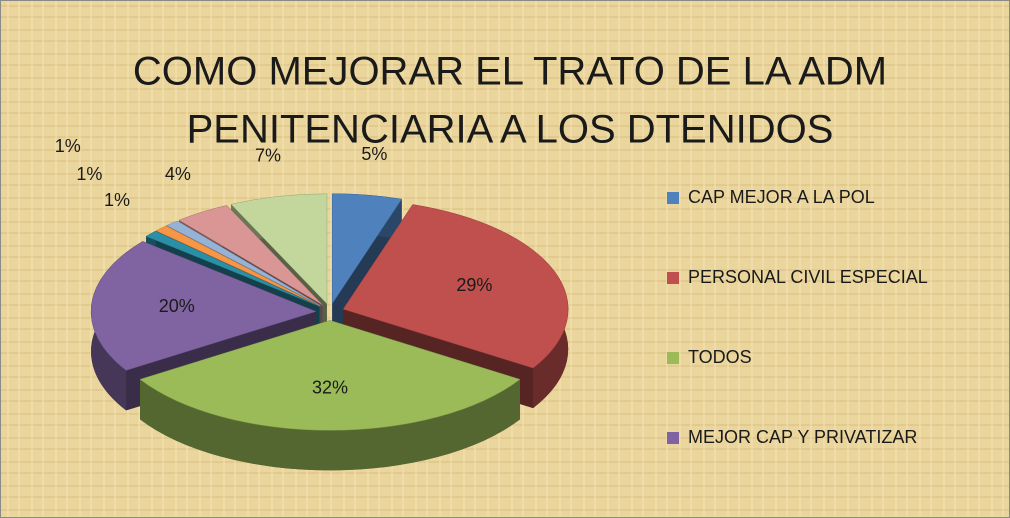  What do you see at coordinates (178, 174) in the screenshot?
I see `data-label: 4%` at bounding box center [178, 174].